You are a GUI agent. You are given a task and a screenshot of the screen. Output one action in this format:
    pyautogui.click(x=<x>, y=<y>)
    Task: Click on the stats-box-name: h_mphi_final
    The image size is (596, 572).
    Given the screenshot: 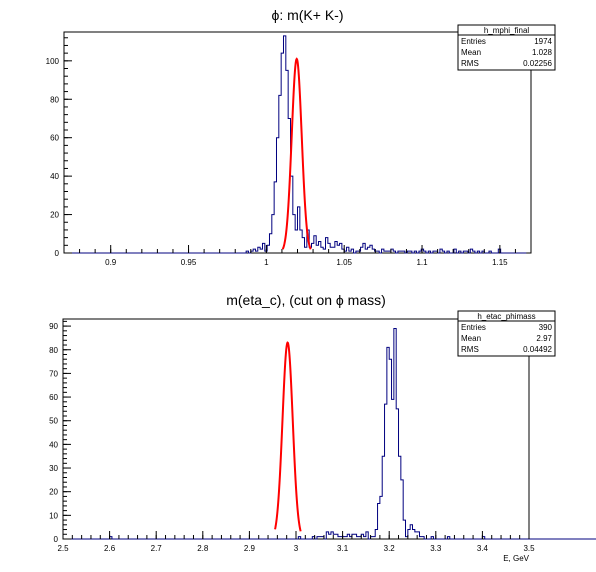 What is the action you would take?
    pyautogui.click(x=507, y=30)
    